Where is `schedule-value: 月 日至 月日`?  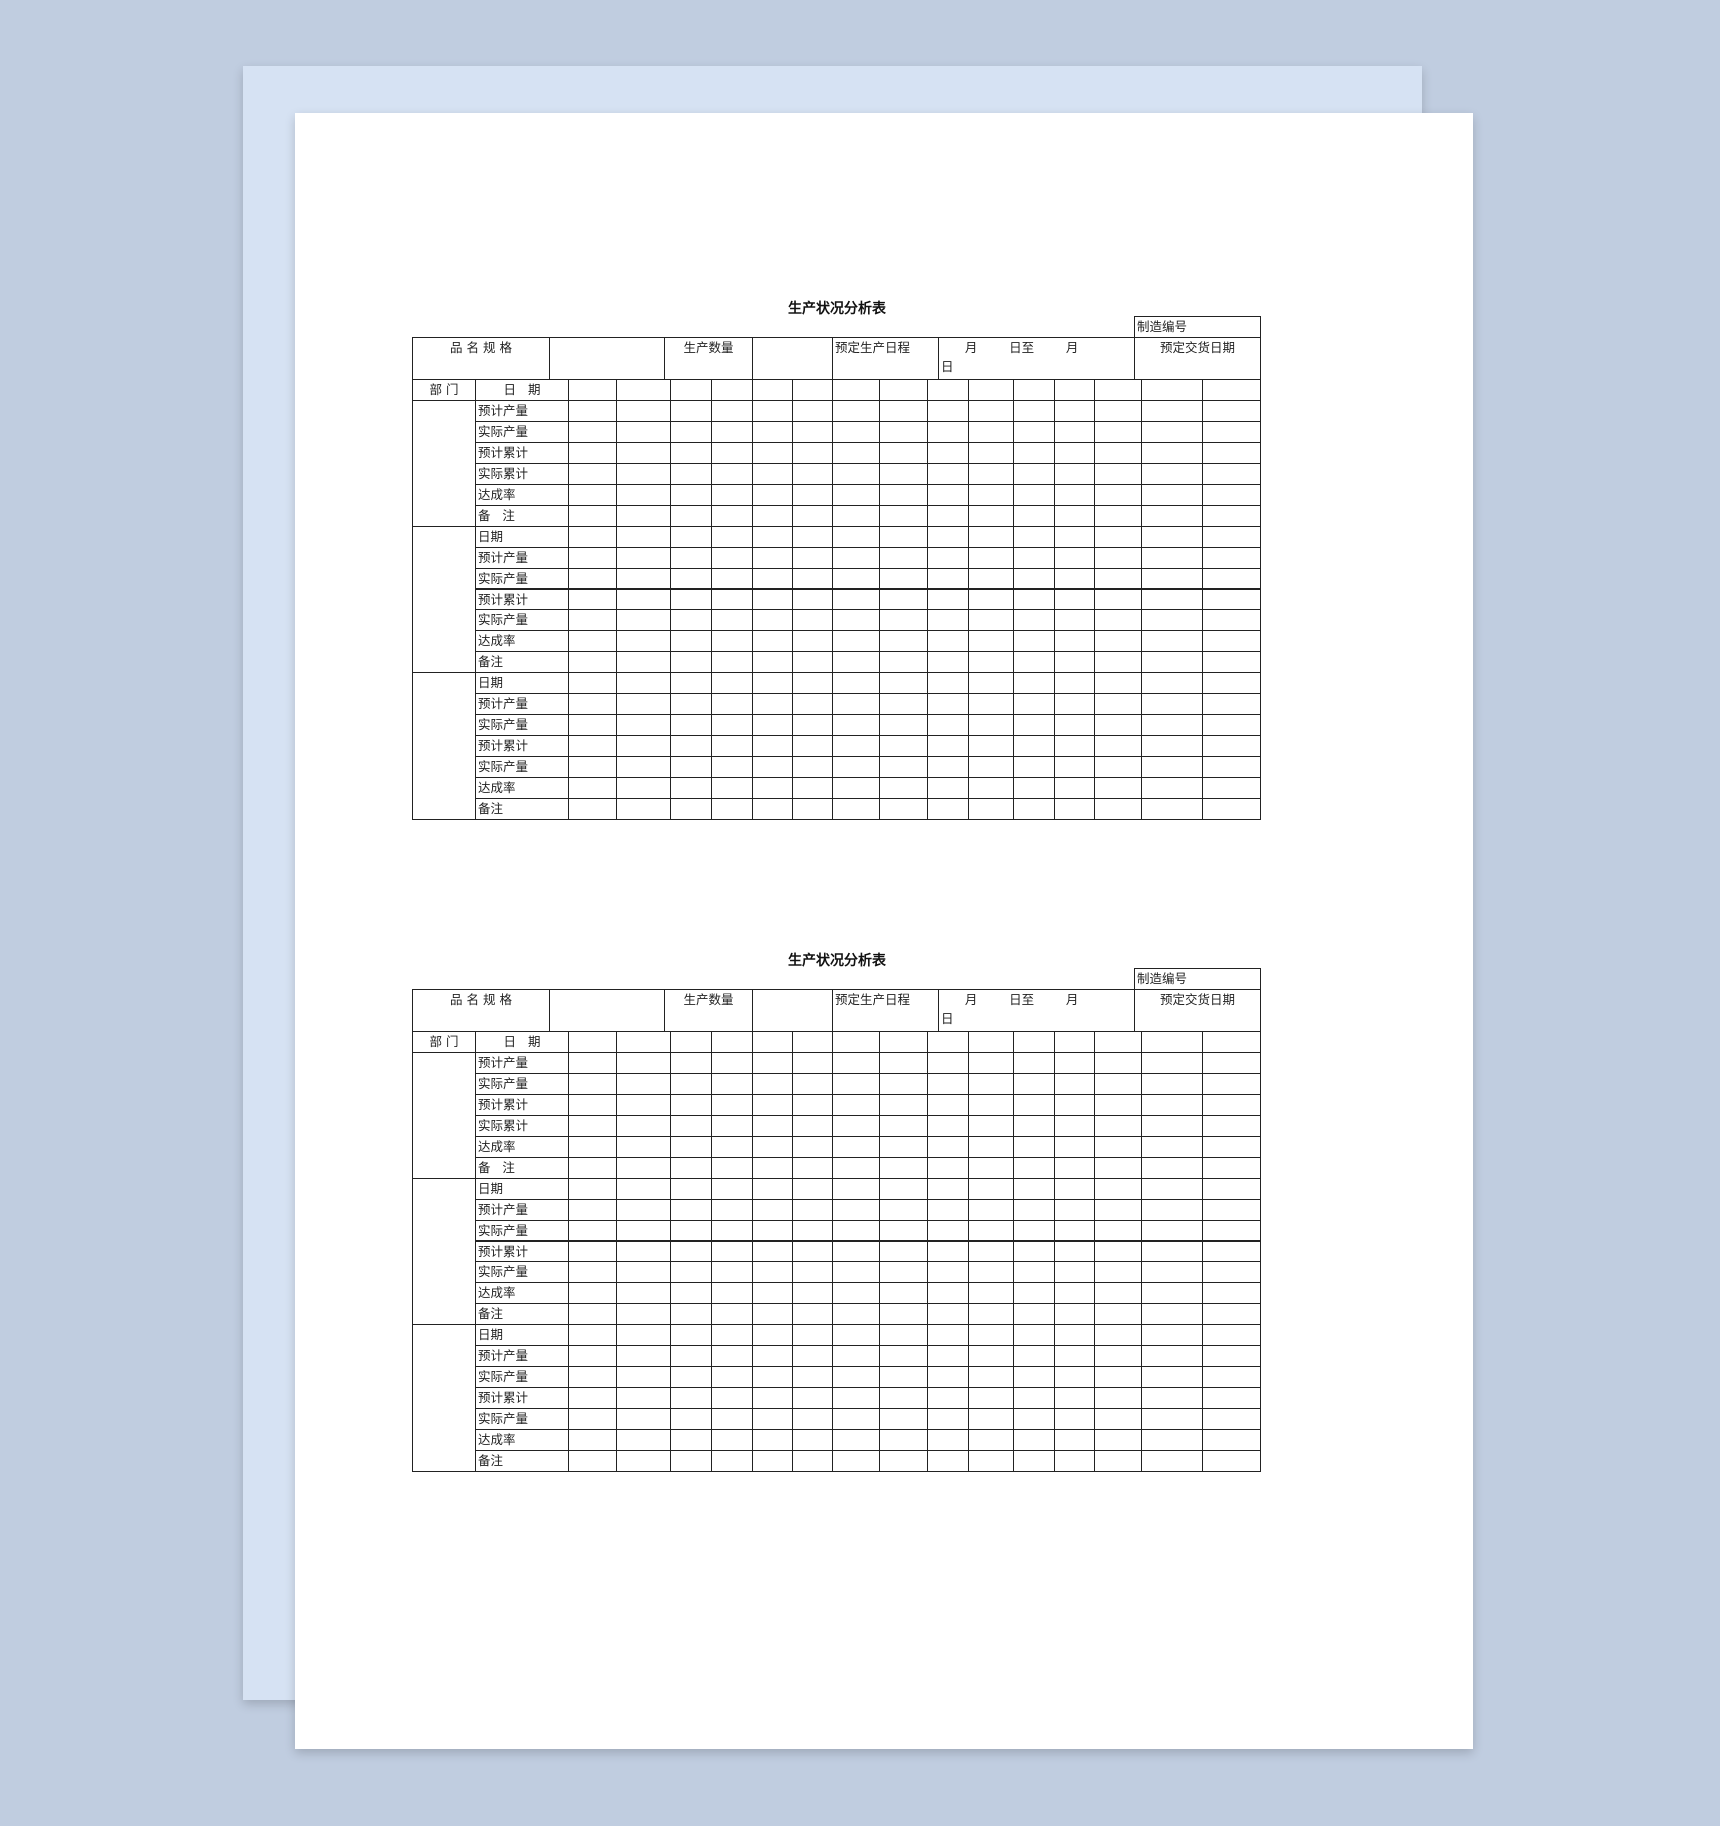 schedule-value: 月 日至 月日 is located at coordinates (1036, 358).